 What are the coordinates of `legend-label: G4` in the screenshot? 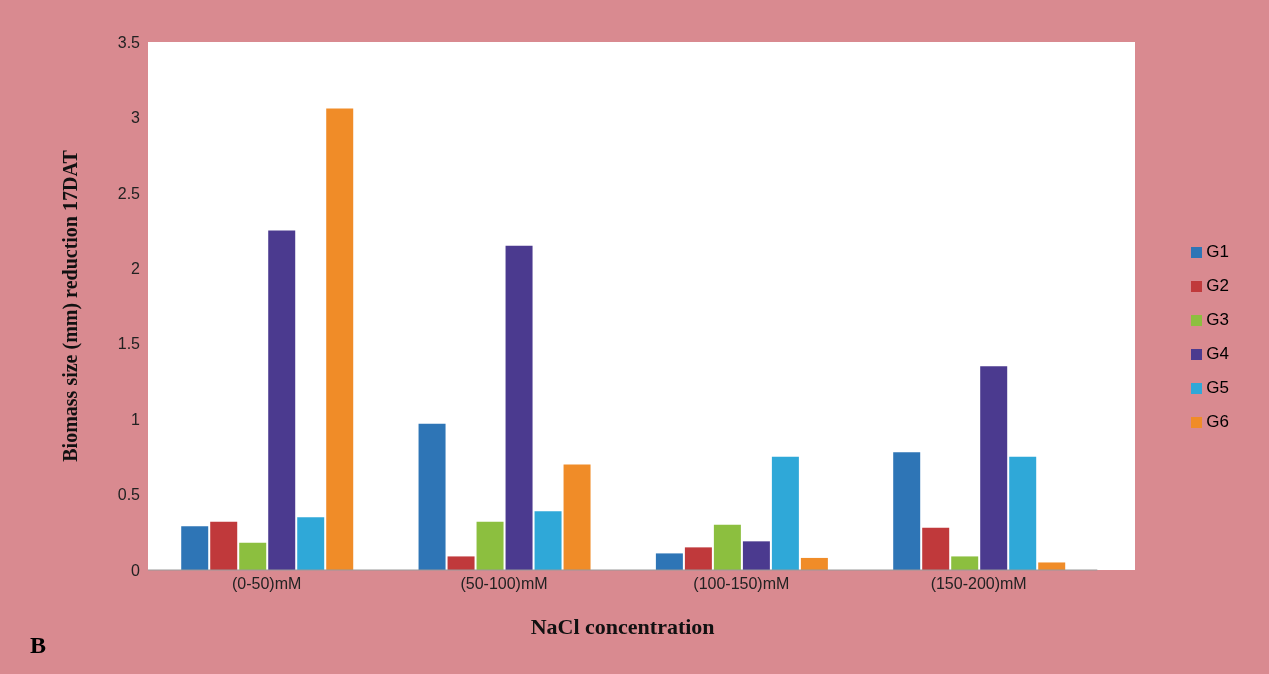 It's located at (1217, 354).